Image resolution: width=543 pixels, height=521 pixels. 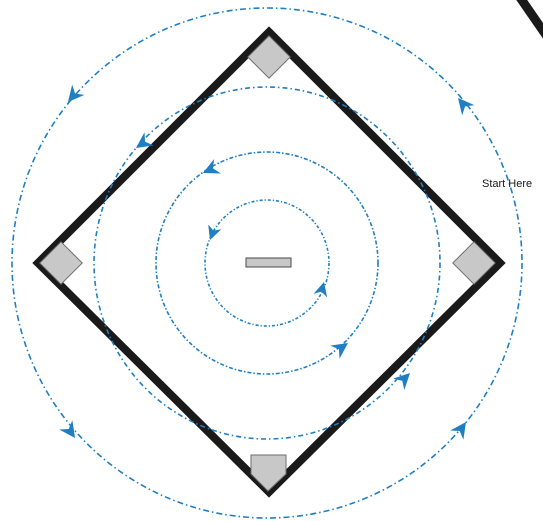 I want to click on third-base, so click(x=61, y=263).